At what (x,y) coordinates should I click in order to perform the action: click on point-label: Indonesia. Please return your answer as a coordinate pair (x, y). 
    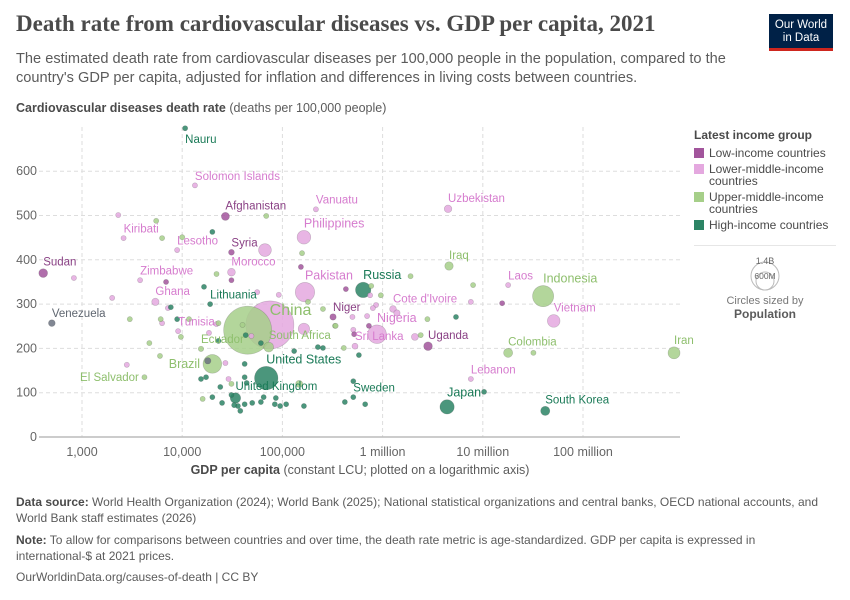
    Looking at the image, I should click on (570, 279).